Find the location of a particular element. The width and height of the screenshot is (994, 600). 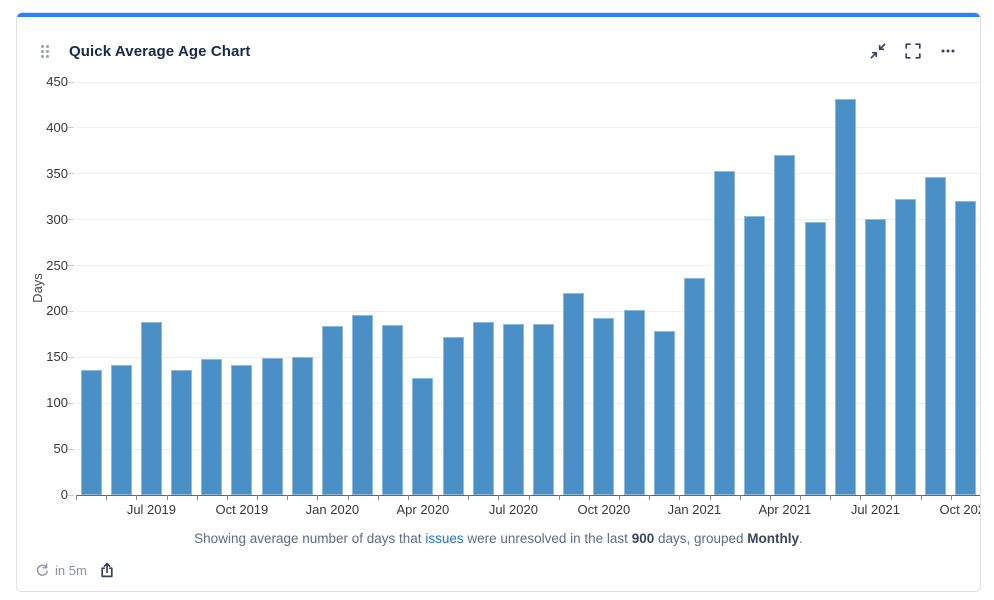

y-tick-label: 250 is located at coordinates (57, 265).